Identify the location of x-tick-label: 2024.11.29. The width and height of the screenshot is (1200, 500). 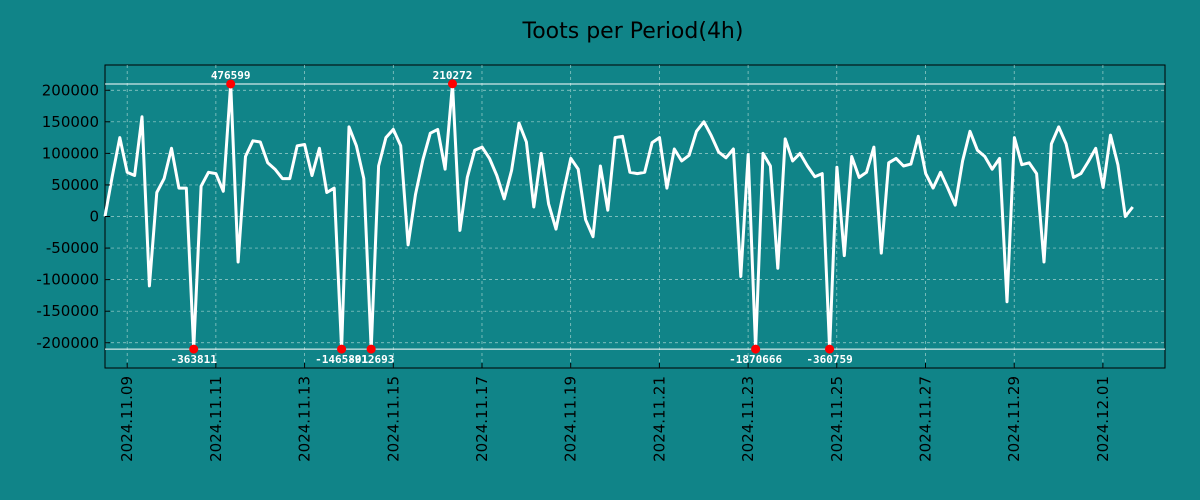
(1014, 419).